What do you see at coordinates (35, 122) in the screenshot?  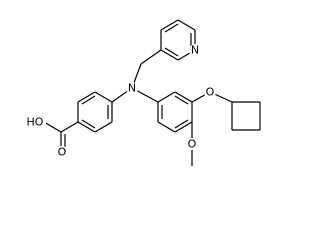 I see `atom-label: HO` at bounding box center [35, 122].